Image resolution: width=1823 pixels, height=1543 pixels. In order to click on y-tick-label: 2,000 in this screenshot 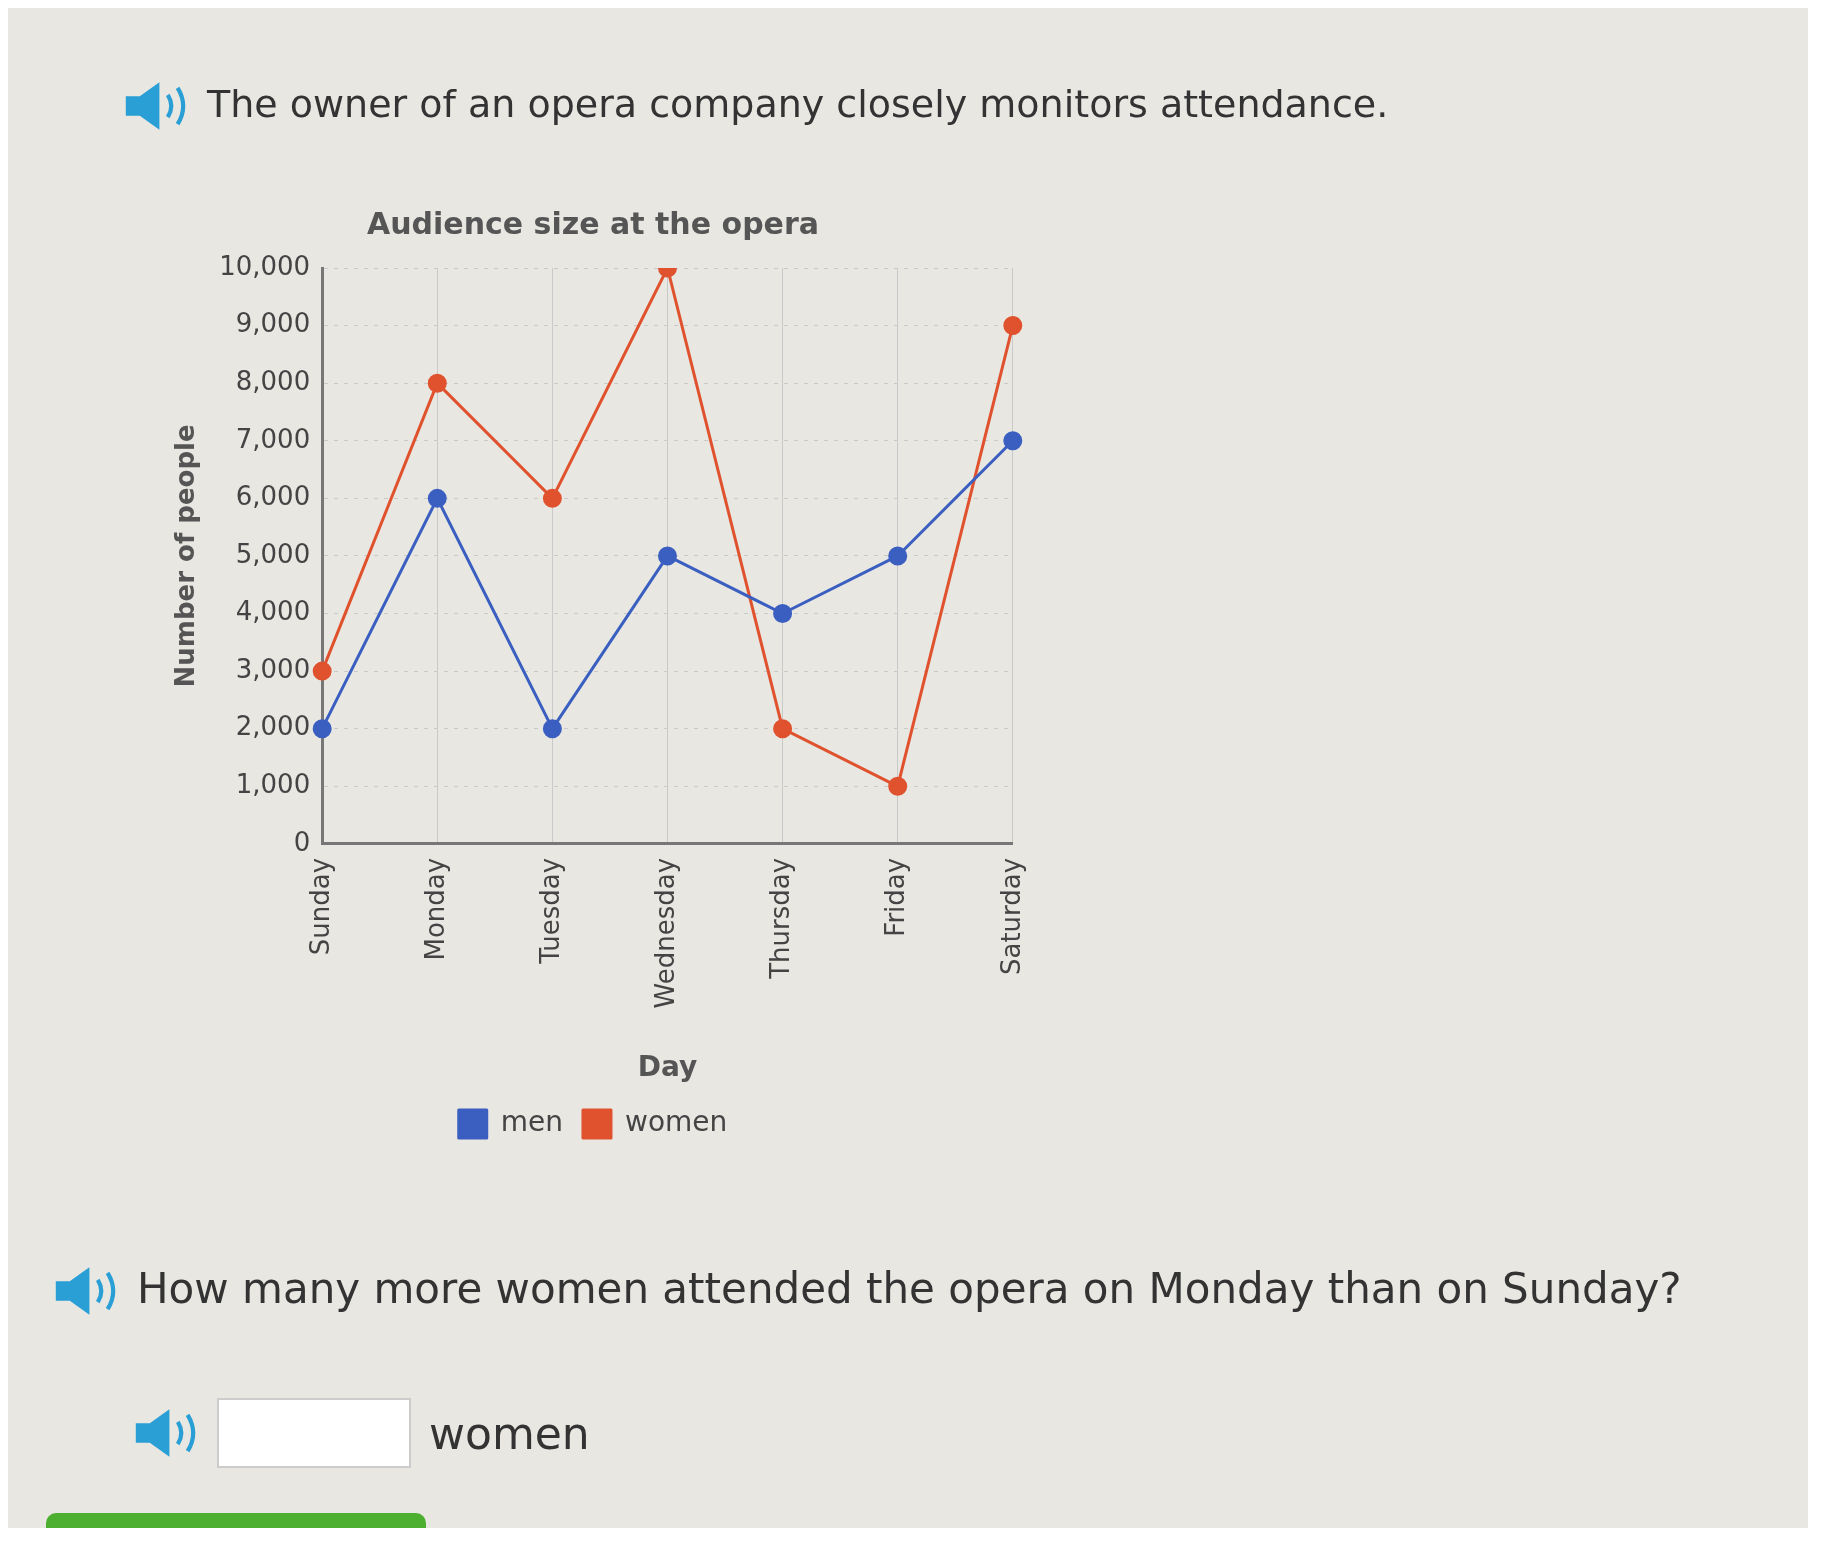, I will do `click(273, 726)`.